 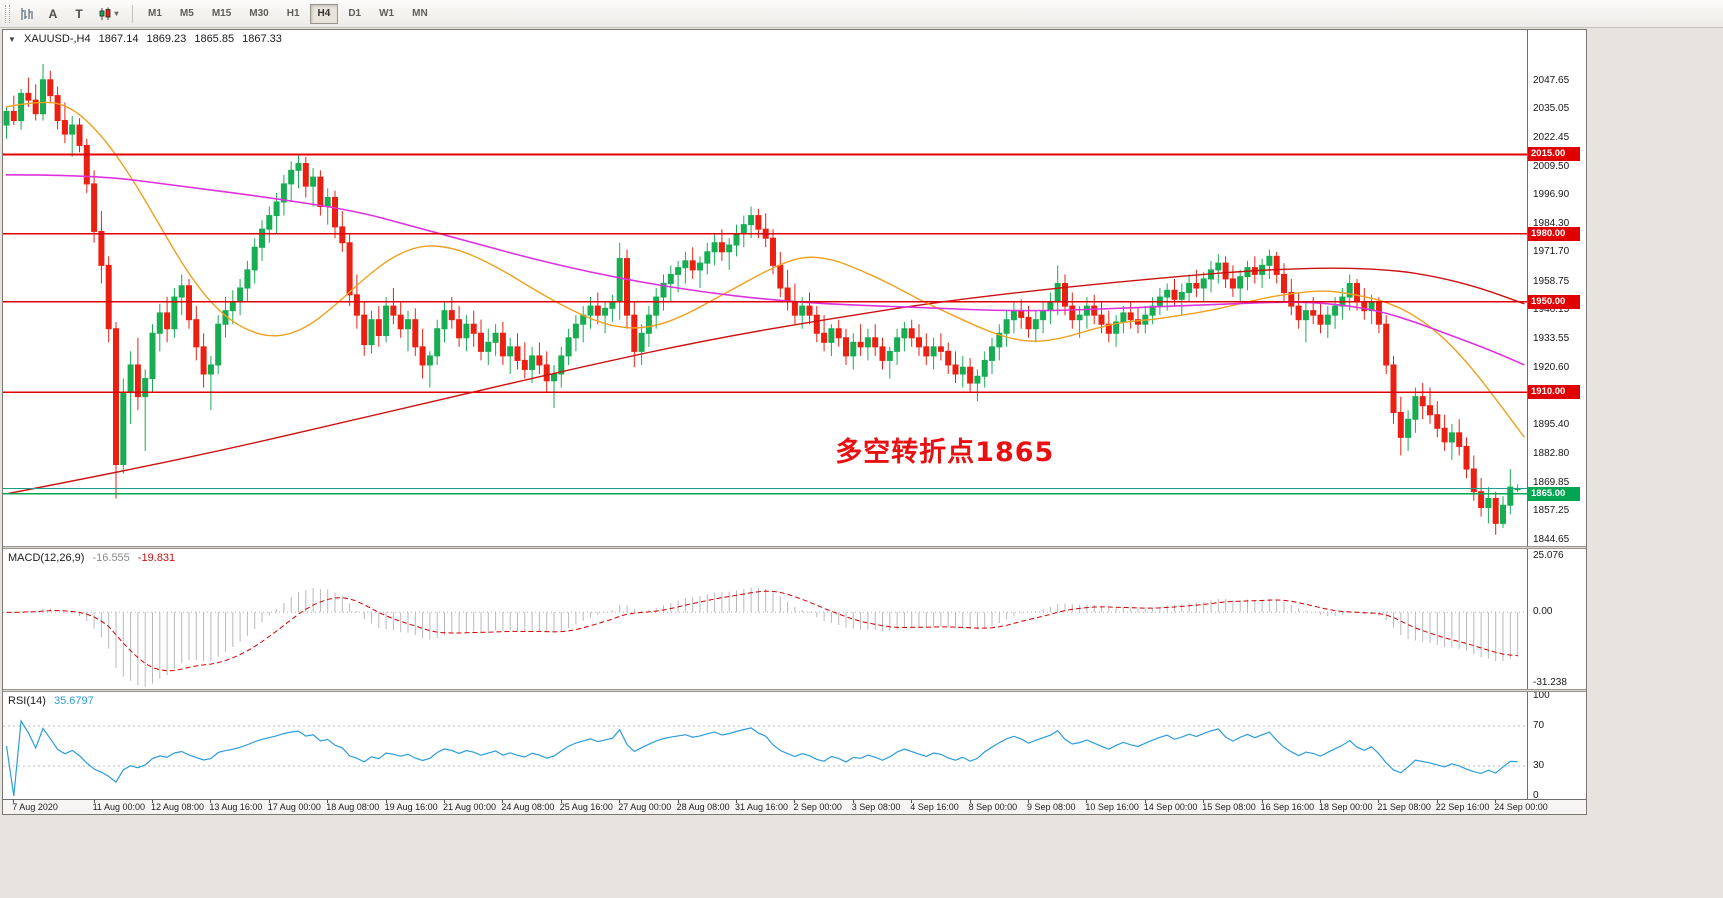 I want to click on time-label: 18 Sep 00:00, so click(x=1346, y=807).